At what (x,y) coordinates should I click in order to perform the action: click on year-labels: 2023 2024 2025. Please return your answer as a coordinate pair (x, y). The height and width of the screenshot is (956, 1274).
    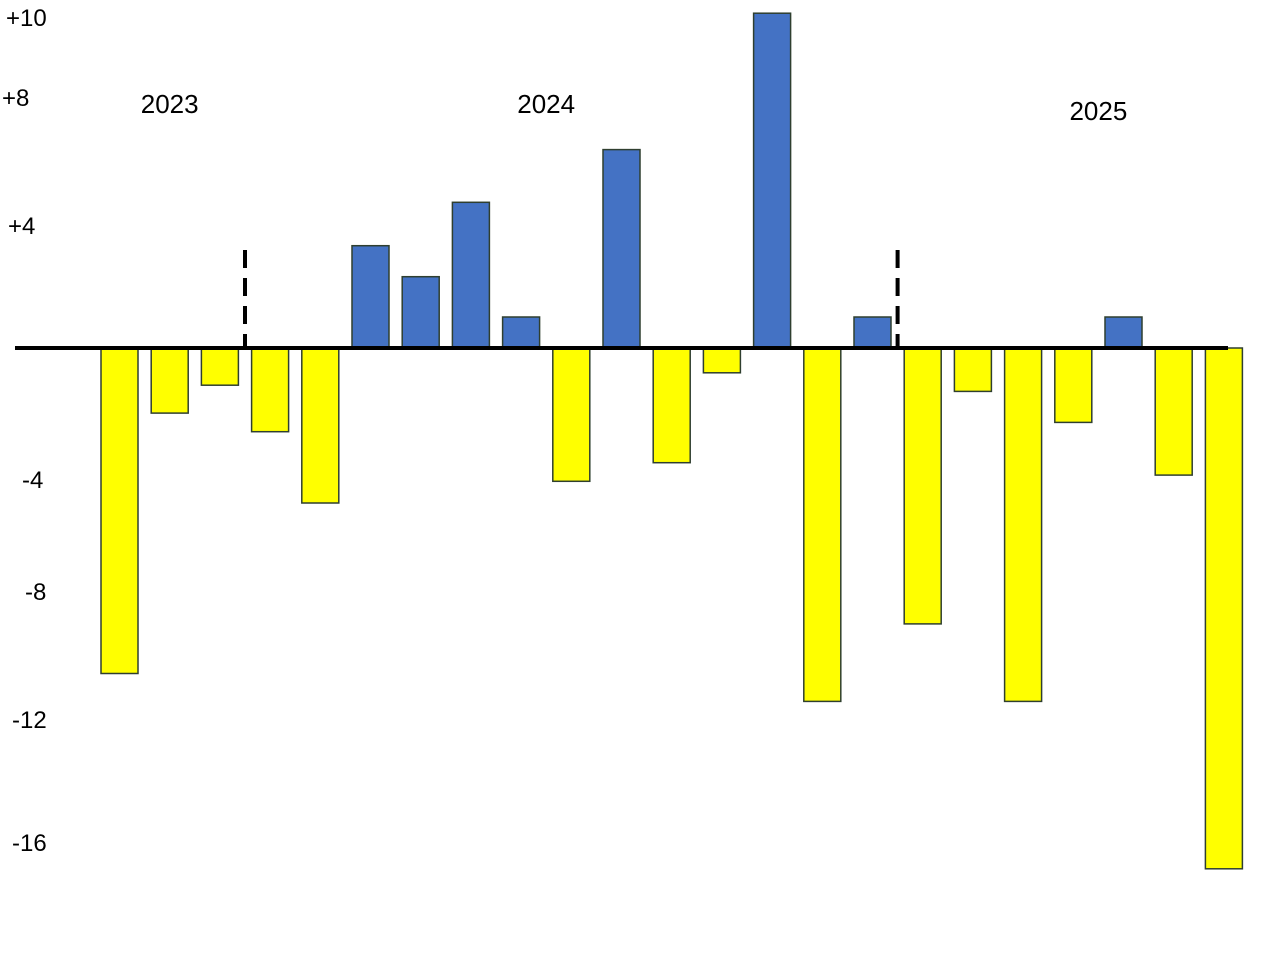
    Looking at the image, I should click on (634, 107).